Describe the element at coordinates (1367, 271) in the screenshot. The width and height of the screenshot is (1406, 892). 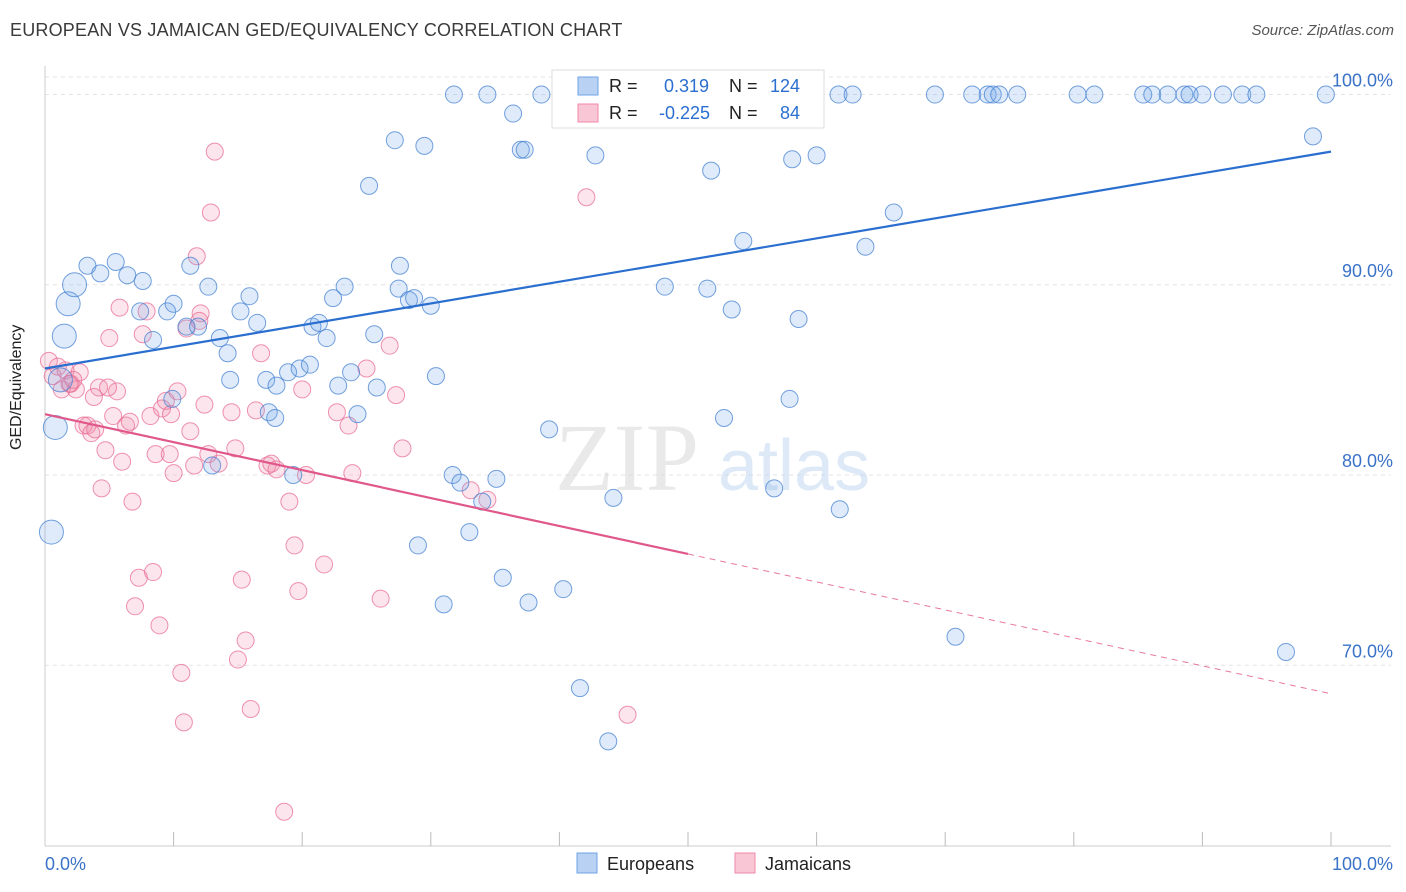
I see `y-tick-label: 90.0%` at that location.